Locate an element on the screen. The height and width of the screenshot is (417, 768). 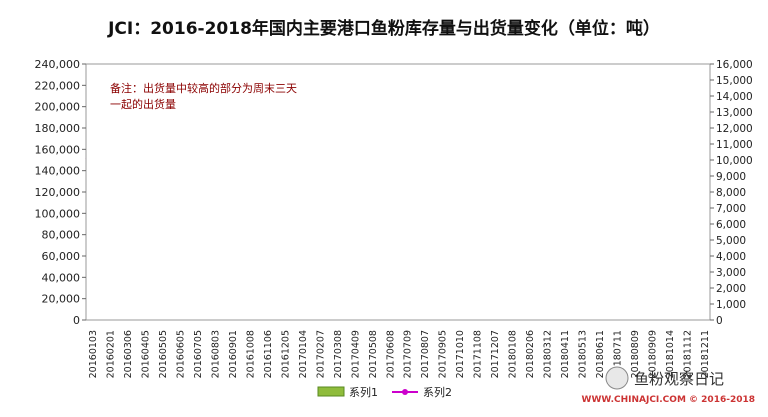
x-tick-label: 20170807 is located at coordinates (425, 354).